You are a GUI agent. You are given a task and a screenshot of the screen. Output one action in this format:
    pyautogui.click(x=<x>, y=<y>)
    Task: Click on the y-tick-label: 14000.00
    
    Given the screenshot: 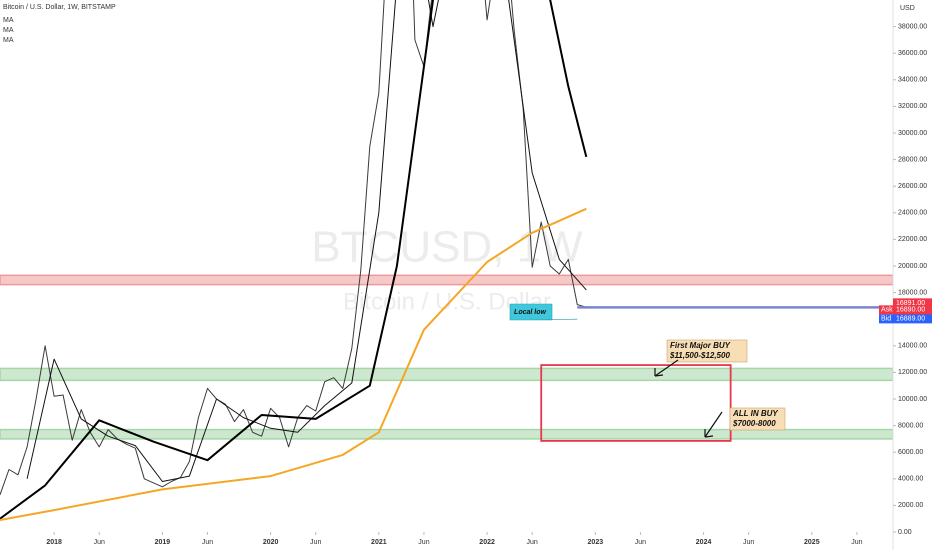 What is the action you would take?
    pyautogui.click(x=912, y=346)
    